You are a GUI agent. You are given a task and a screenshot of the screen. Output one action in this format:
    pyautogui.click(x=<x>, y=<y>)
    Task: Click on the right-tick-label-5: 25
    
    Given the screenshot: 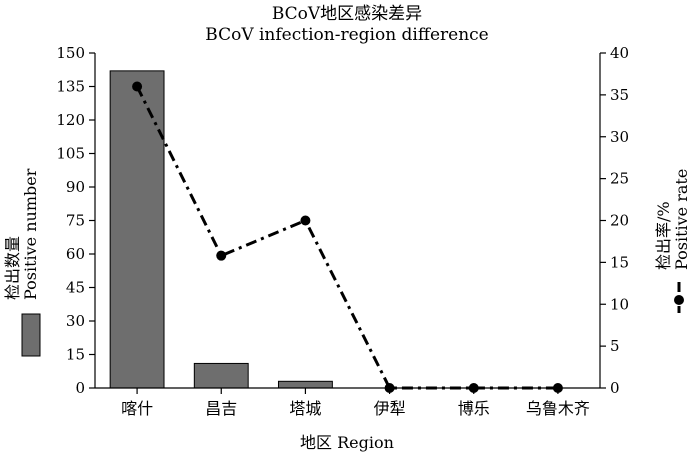 What is the action you would take?
    pyautogui.click(x=619, y=179)
    